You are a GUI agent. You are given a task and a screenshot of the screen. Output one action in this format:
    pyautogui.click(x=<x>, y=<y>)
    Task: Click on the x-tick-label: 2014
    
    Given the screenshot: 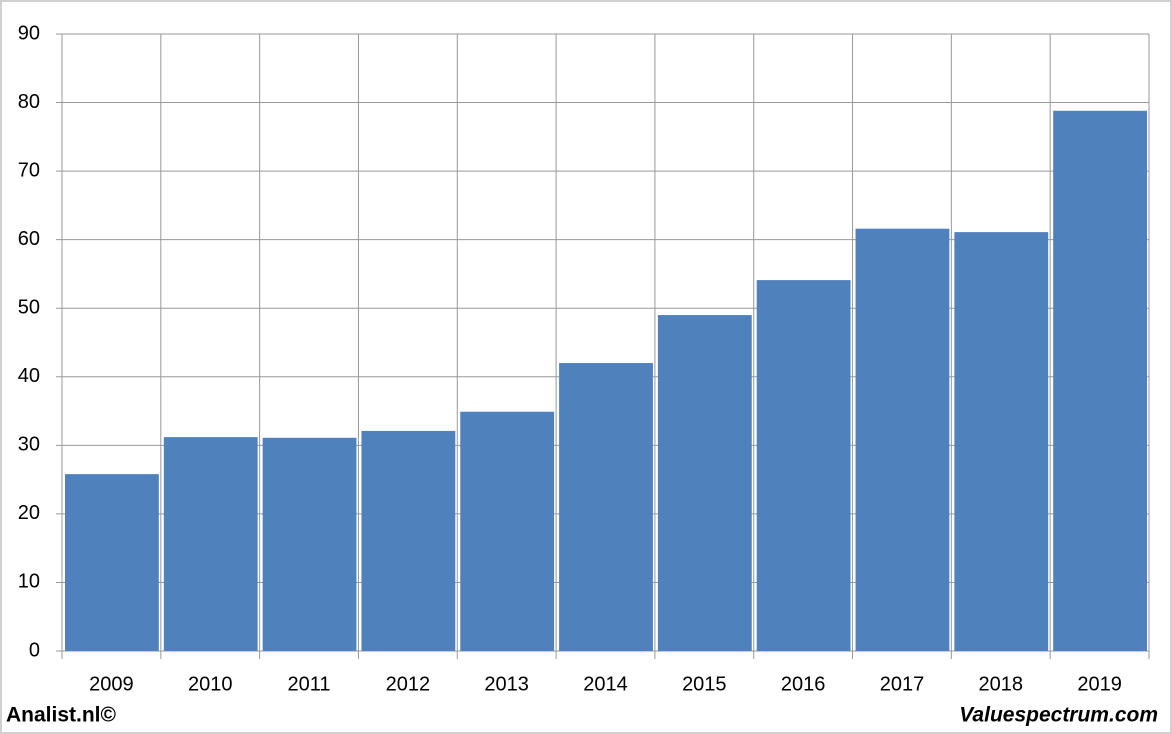 What is the action you would take?
    pyautogui.click(x=605, y=684)
    